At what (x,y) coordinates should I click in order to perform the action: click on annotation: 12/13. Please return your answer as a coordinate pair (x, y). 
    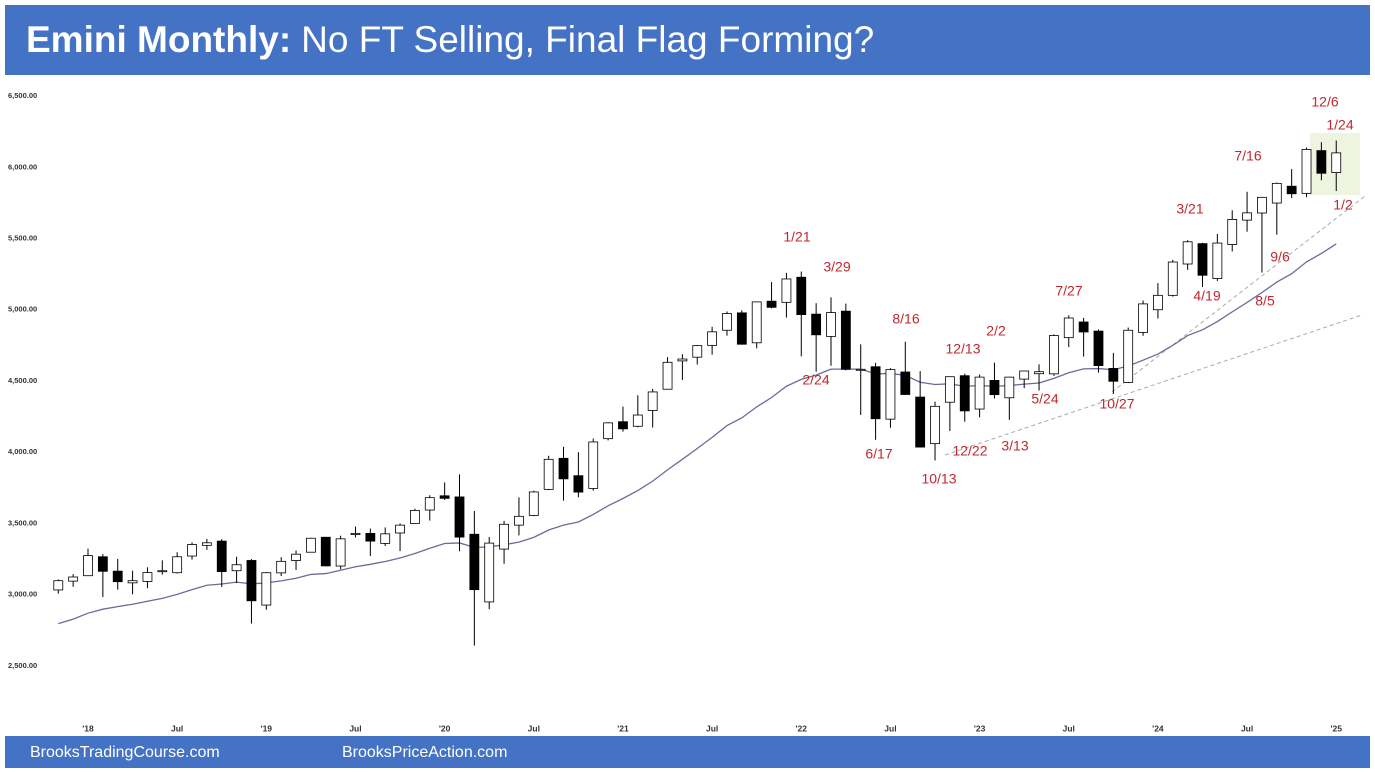
    Looking at the image, I should click on (962, 349).